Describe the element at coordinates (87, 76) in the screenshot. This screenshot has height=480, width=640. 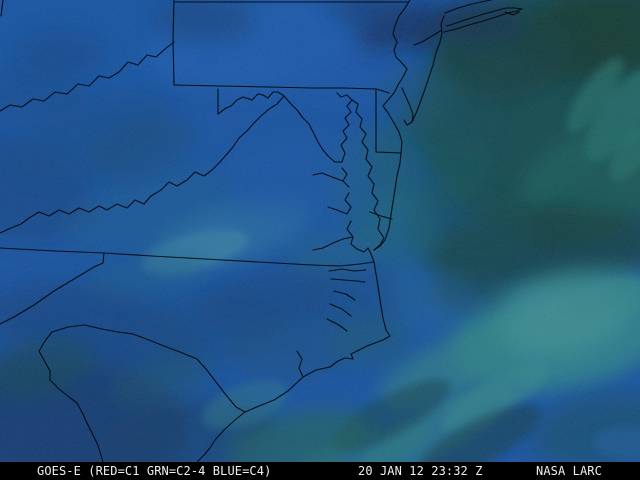
I see `ohio-river-wv-border` at that location.